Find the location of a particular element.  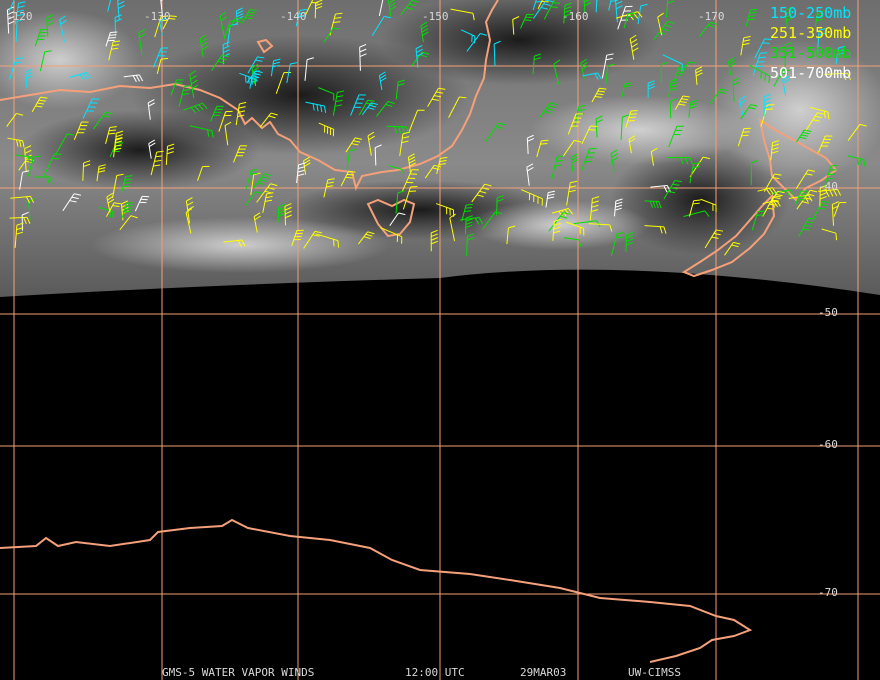

legend-501-700mb: 501-700mb is located at coordinates (810, 73).